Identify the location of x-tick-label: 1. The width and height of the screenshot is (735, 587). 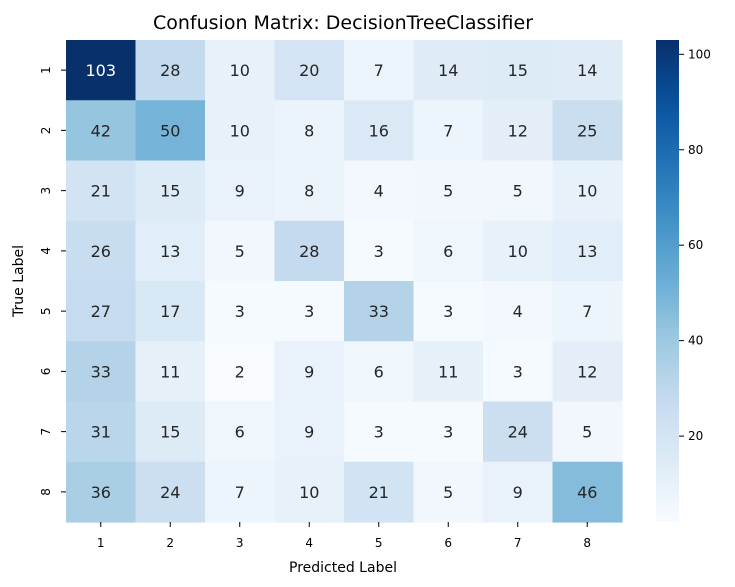
(101, 543).